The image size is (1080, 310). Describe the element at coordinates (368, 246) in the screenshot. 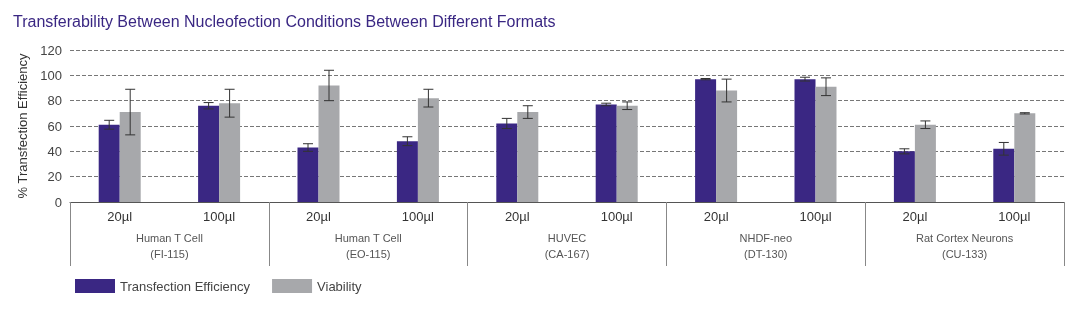

I see `text: Human T Cell (EO-115)` at that location.